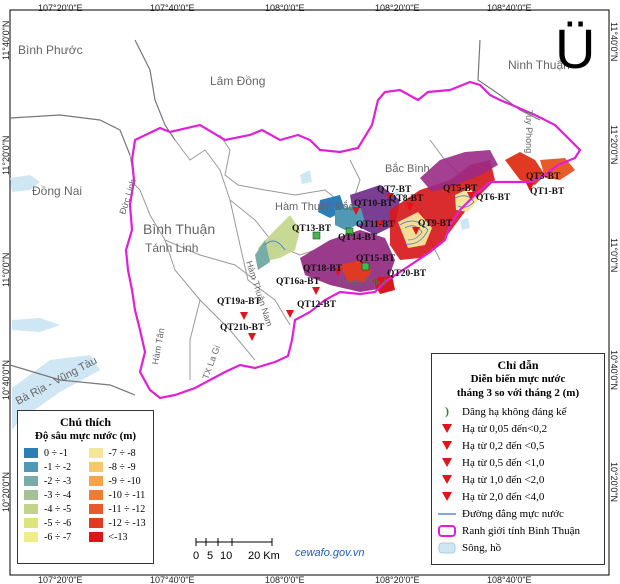 Image resolution: width=620 pixels, height=584 pixels. I want to click on depth-legend-subtitle: Độ sâu mực nước (m), so click(85, 436).